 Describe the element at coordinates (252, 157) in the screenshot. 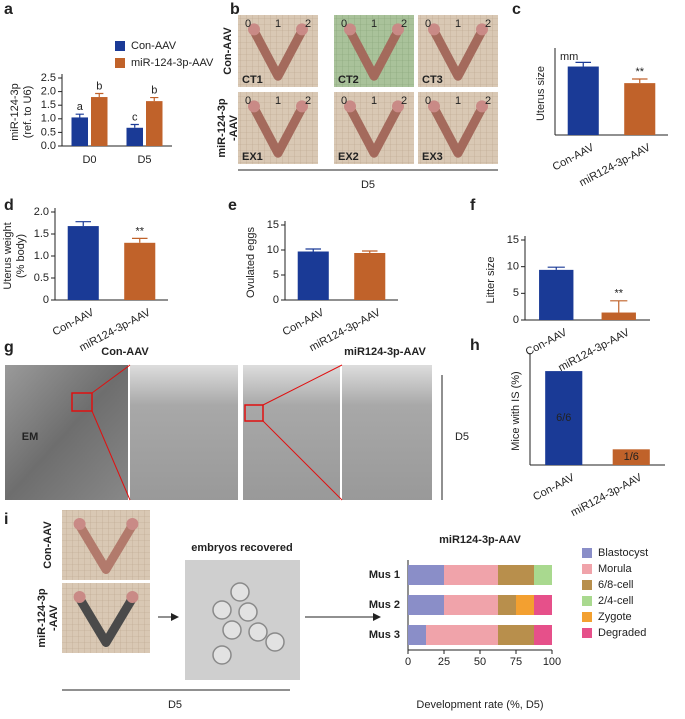

I see `sample-label: EX1` at that location.